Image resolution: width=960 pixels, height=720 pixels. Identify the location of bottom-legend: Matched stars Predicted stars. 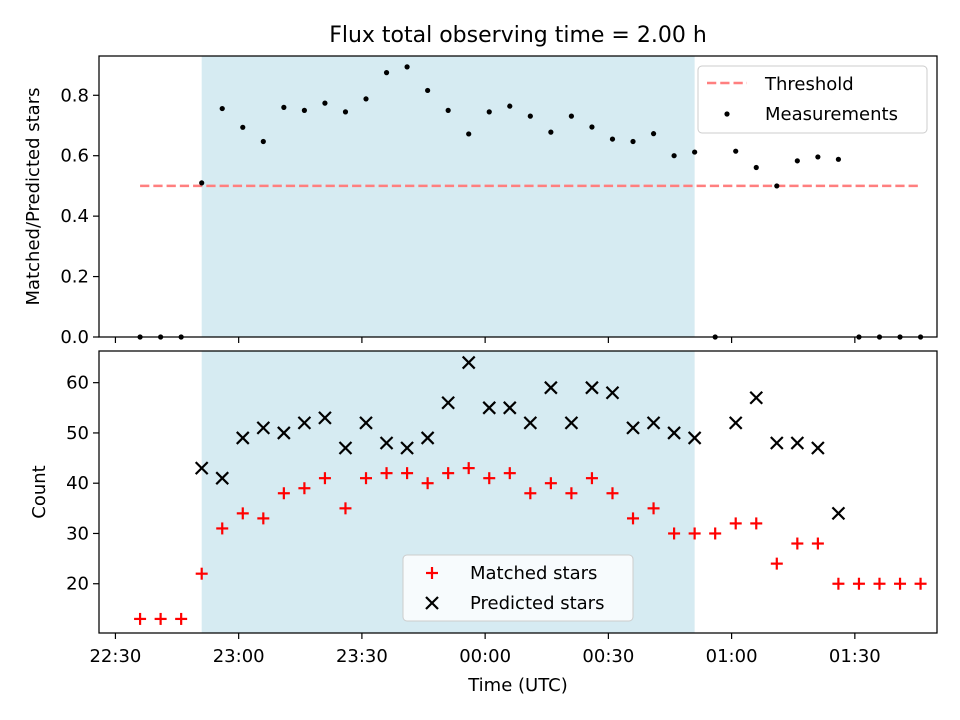
(518, 588).